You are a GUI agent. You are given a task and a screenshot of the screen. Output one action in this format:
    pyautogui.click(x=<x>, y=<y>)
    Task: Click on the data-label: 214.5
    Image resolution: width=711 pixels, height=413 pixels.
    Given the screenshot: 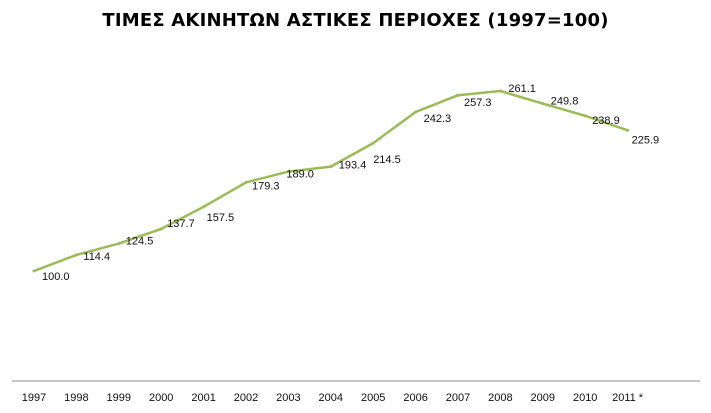 What is the action you would take?
    pyautogui.click(x=387, y=160)
    